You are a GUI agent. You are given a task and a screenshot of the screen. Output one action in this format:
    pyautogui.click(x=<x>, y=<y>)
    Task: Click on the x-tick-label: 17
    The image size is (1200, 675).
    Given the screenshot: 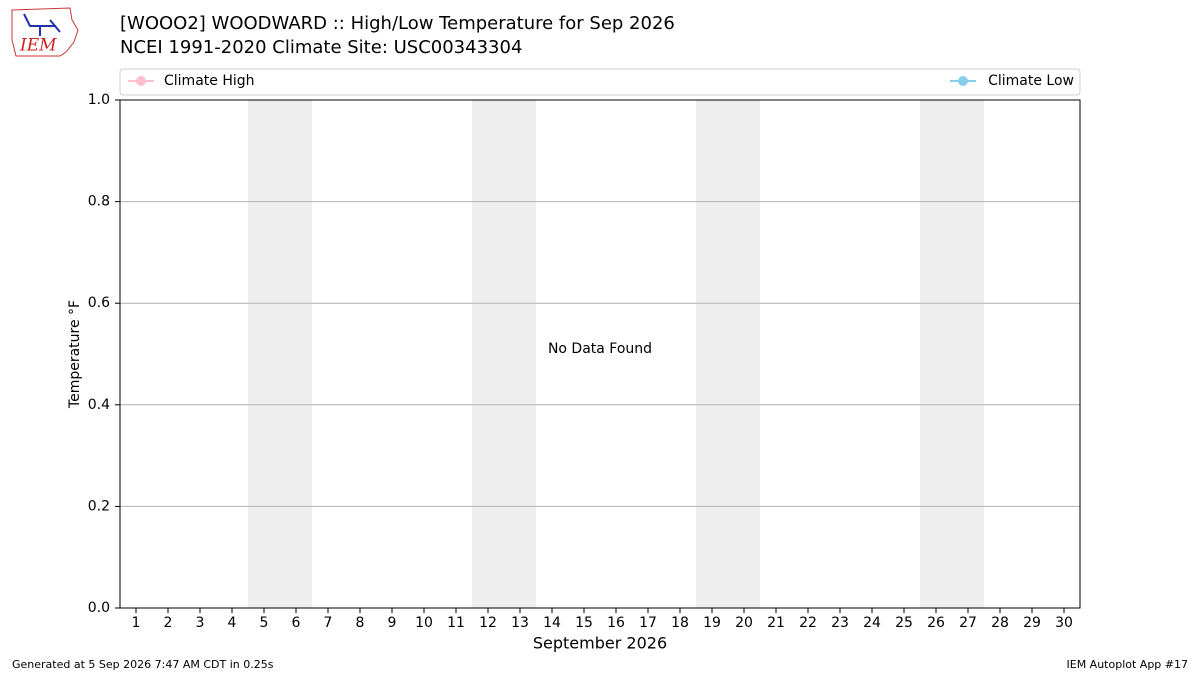 What is the action you would take?
    pyautogui.click(x=648, y=623)
    